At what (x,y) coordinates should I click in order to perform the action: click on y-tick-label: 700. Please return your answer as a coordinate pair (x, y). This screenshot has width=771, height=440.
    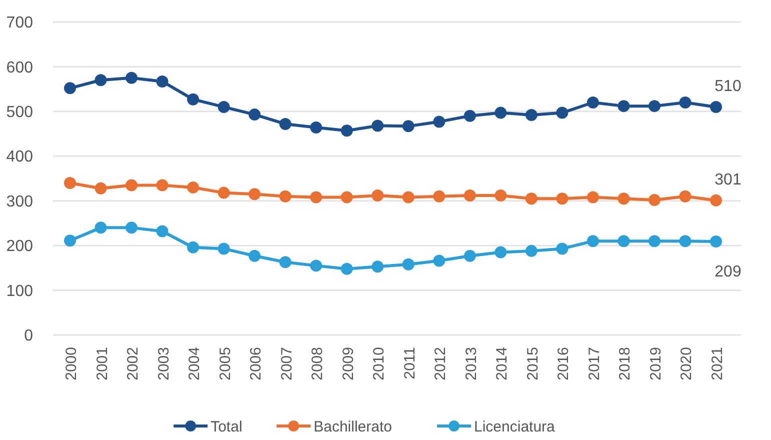
    Looking at the image, I should click on (20, 23).